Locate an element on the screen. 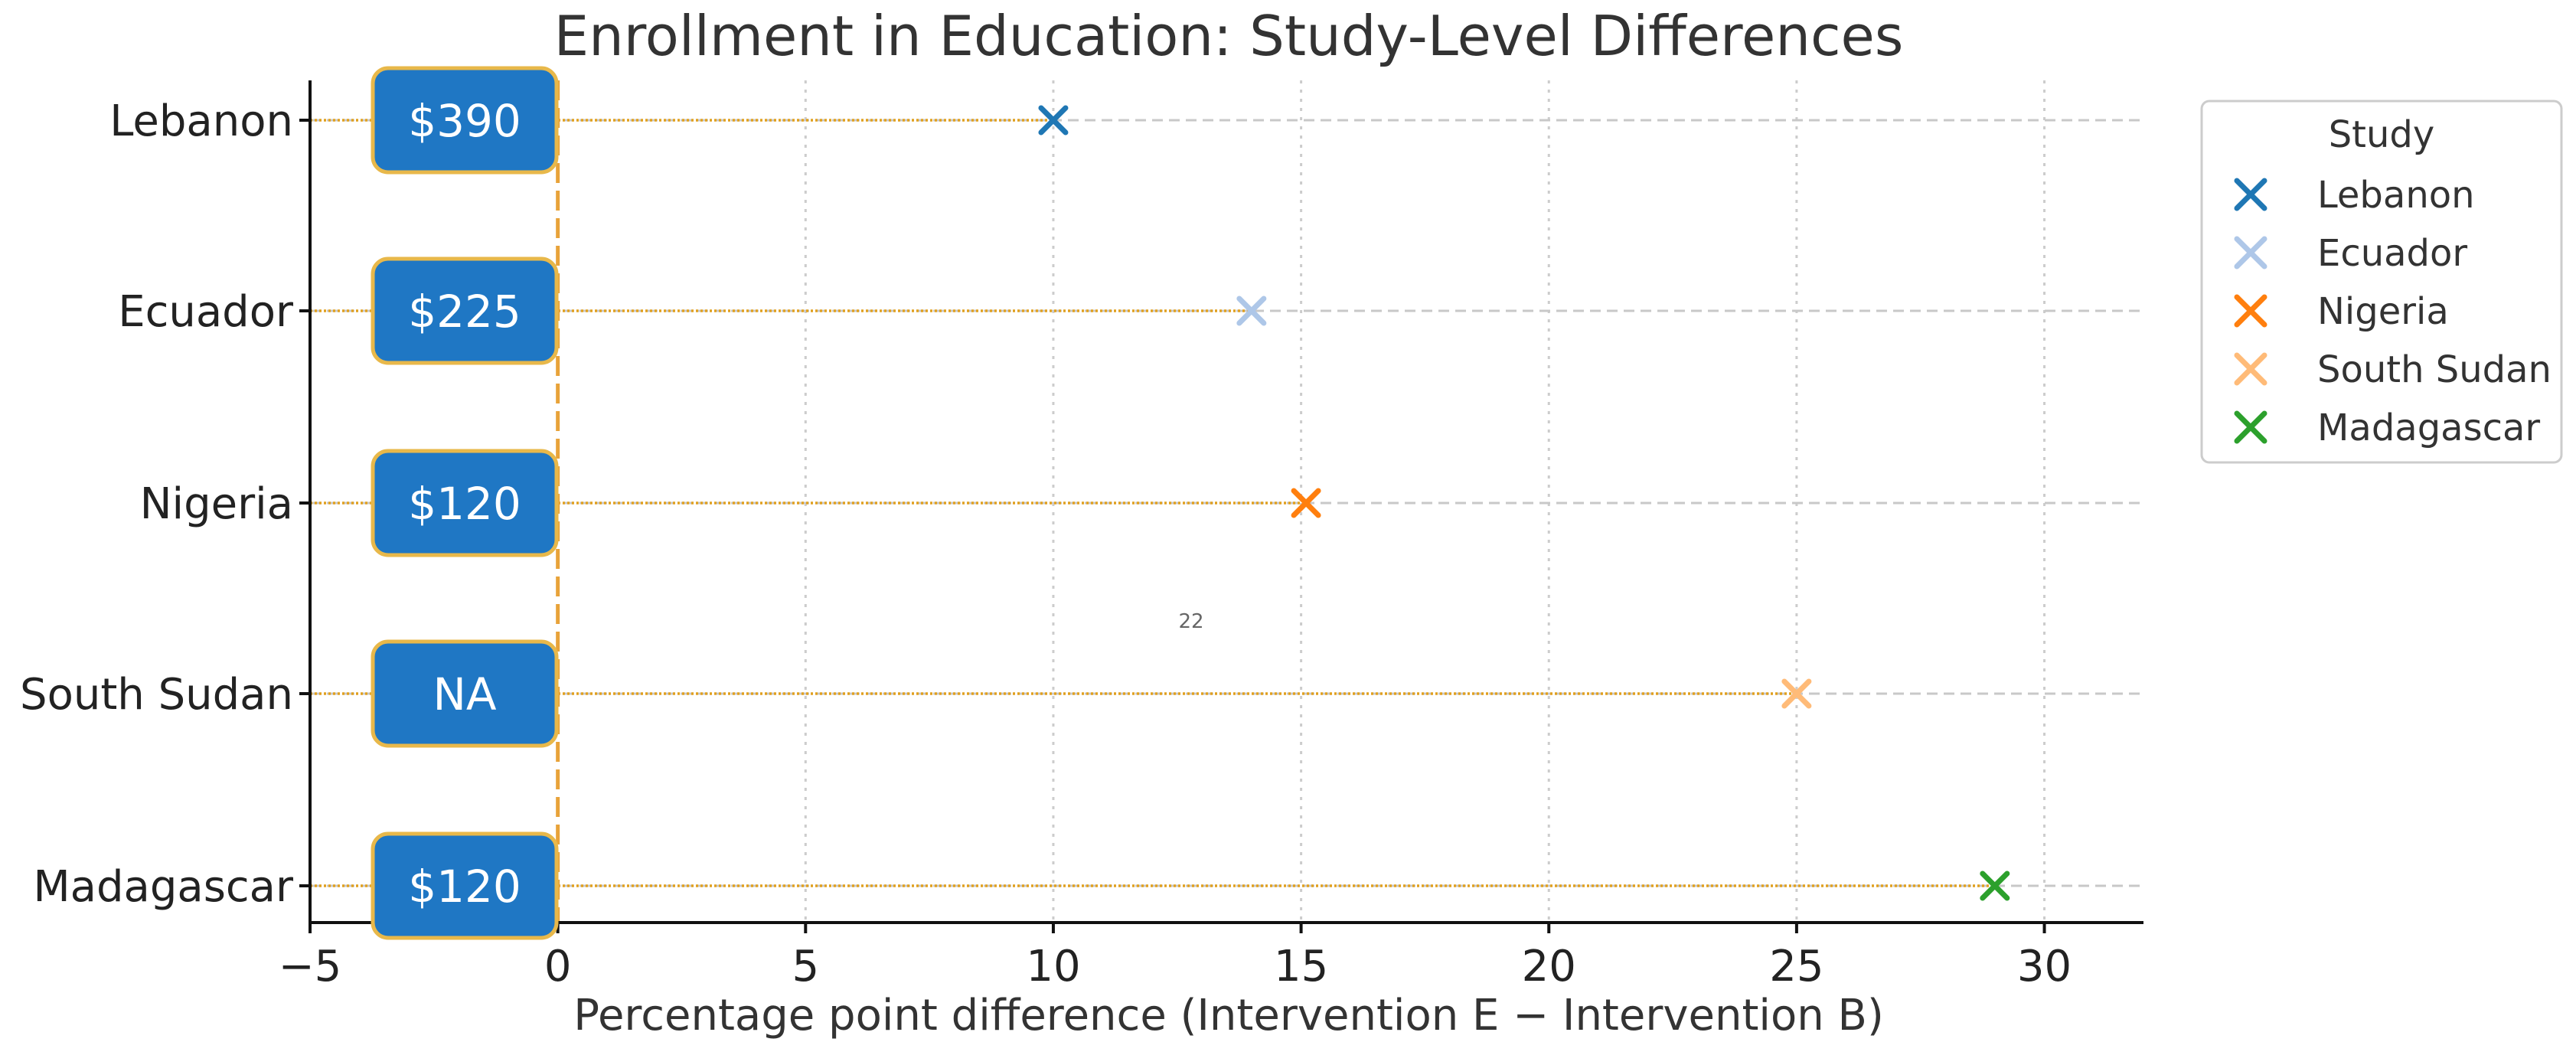 The height and width of the screenshot is (1042, 2576). x-tick-label: 20 is located at coordinates (1549, 966).